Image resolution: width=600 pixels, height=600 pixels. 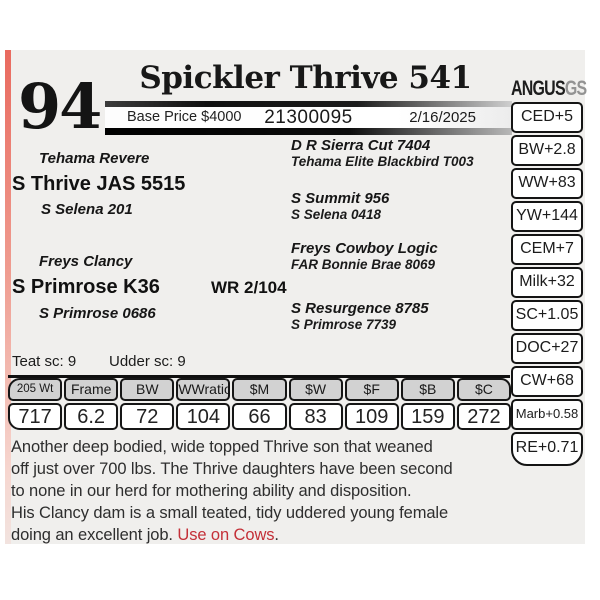 I want to click on angus-gs-logo: ANGUSGS, so click(x=549, y=88).